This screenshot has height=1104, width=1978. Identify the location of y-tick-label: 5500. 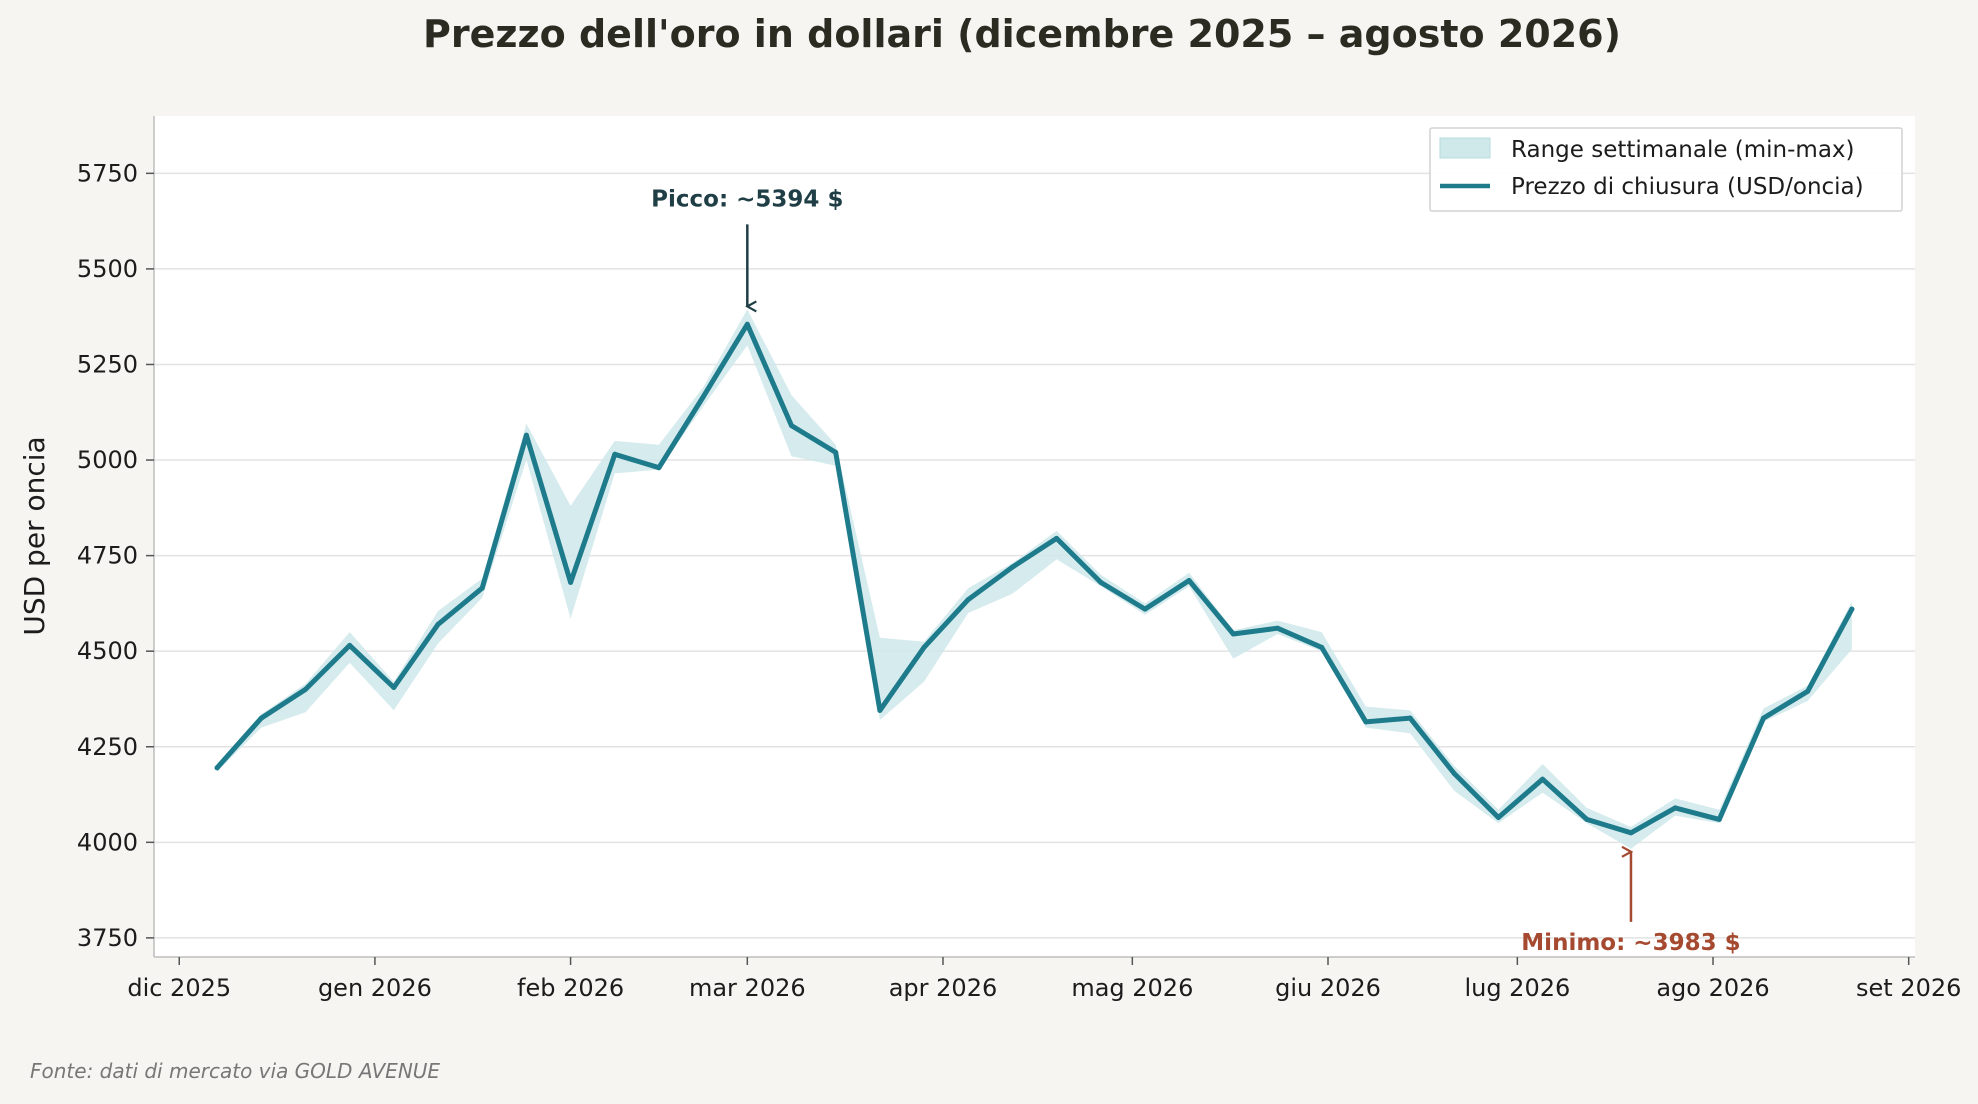
(107, 269).